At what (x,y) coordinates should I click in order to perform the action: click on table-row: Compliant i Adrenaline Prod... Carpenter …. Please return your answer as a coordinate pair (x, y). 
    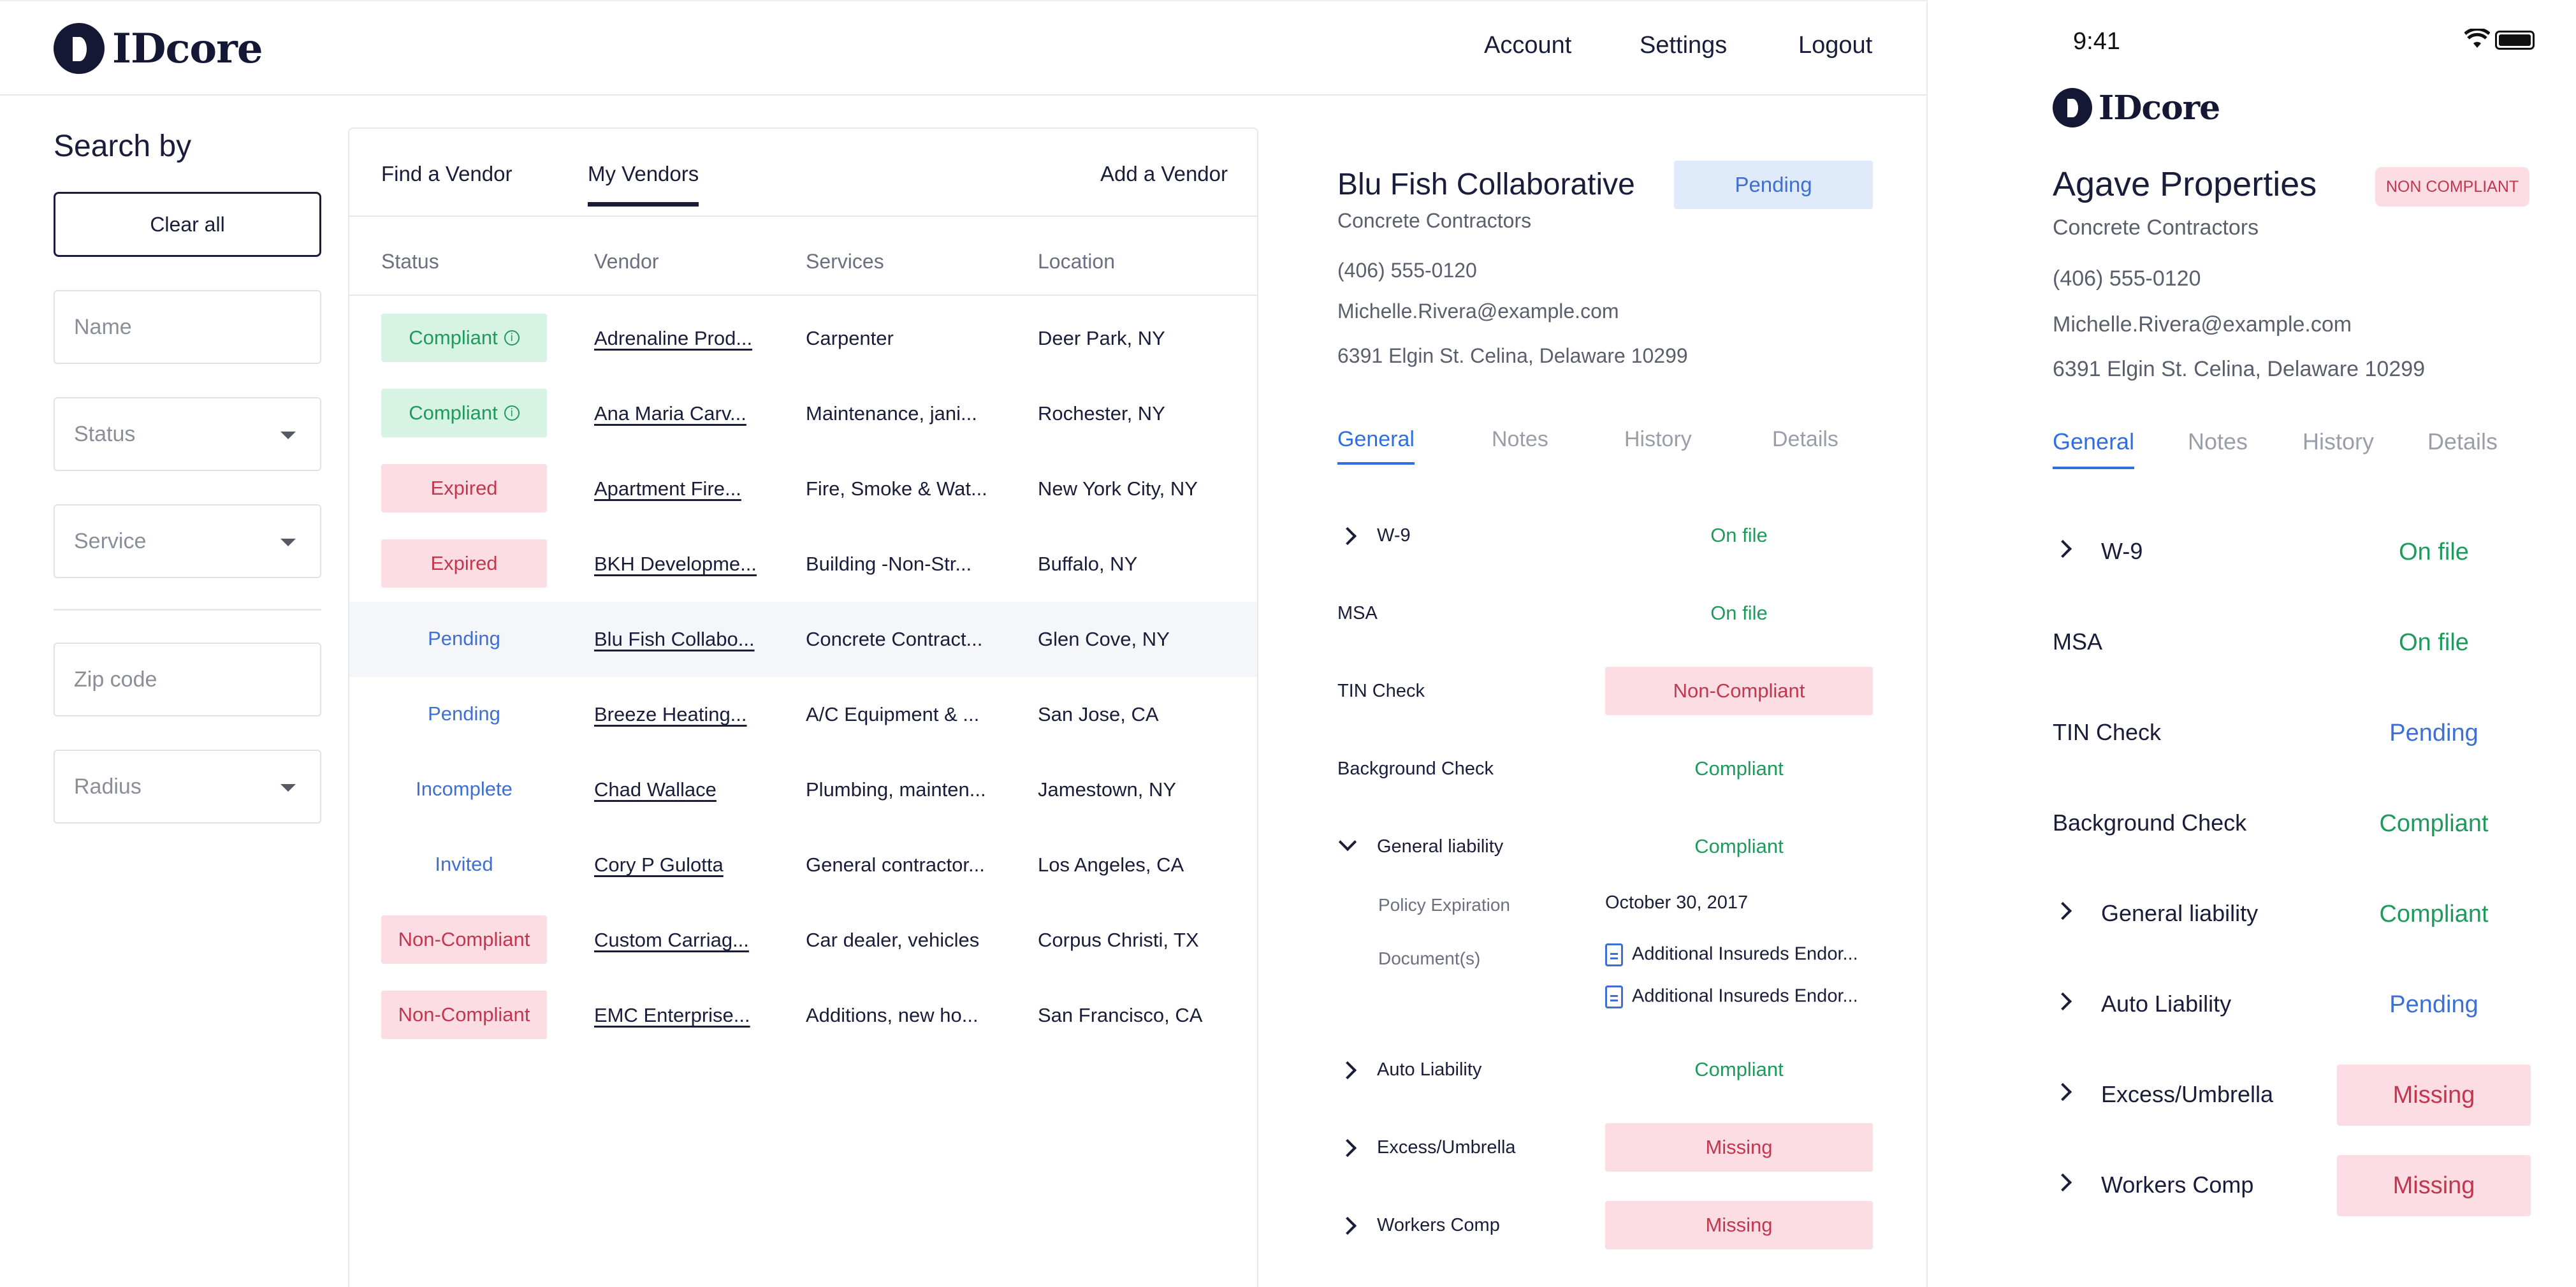
    Looking at the image, I should click on (803, 338).